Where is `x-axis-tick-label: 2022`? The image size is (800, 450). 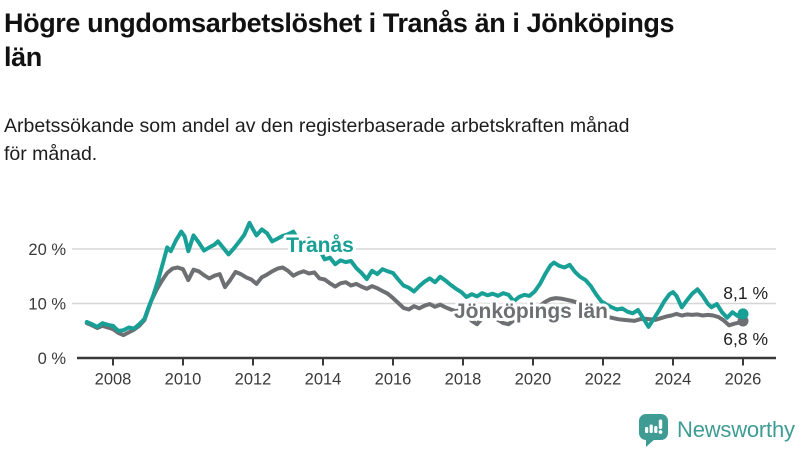 x-axis-tick-label: 2022 is located at coordinates (603, 380).